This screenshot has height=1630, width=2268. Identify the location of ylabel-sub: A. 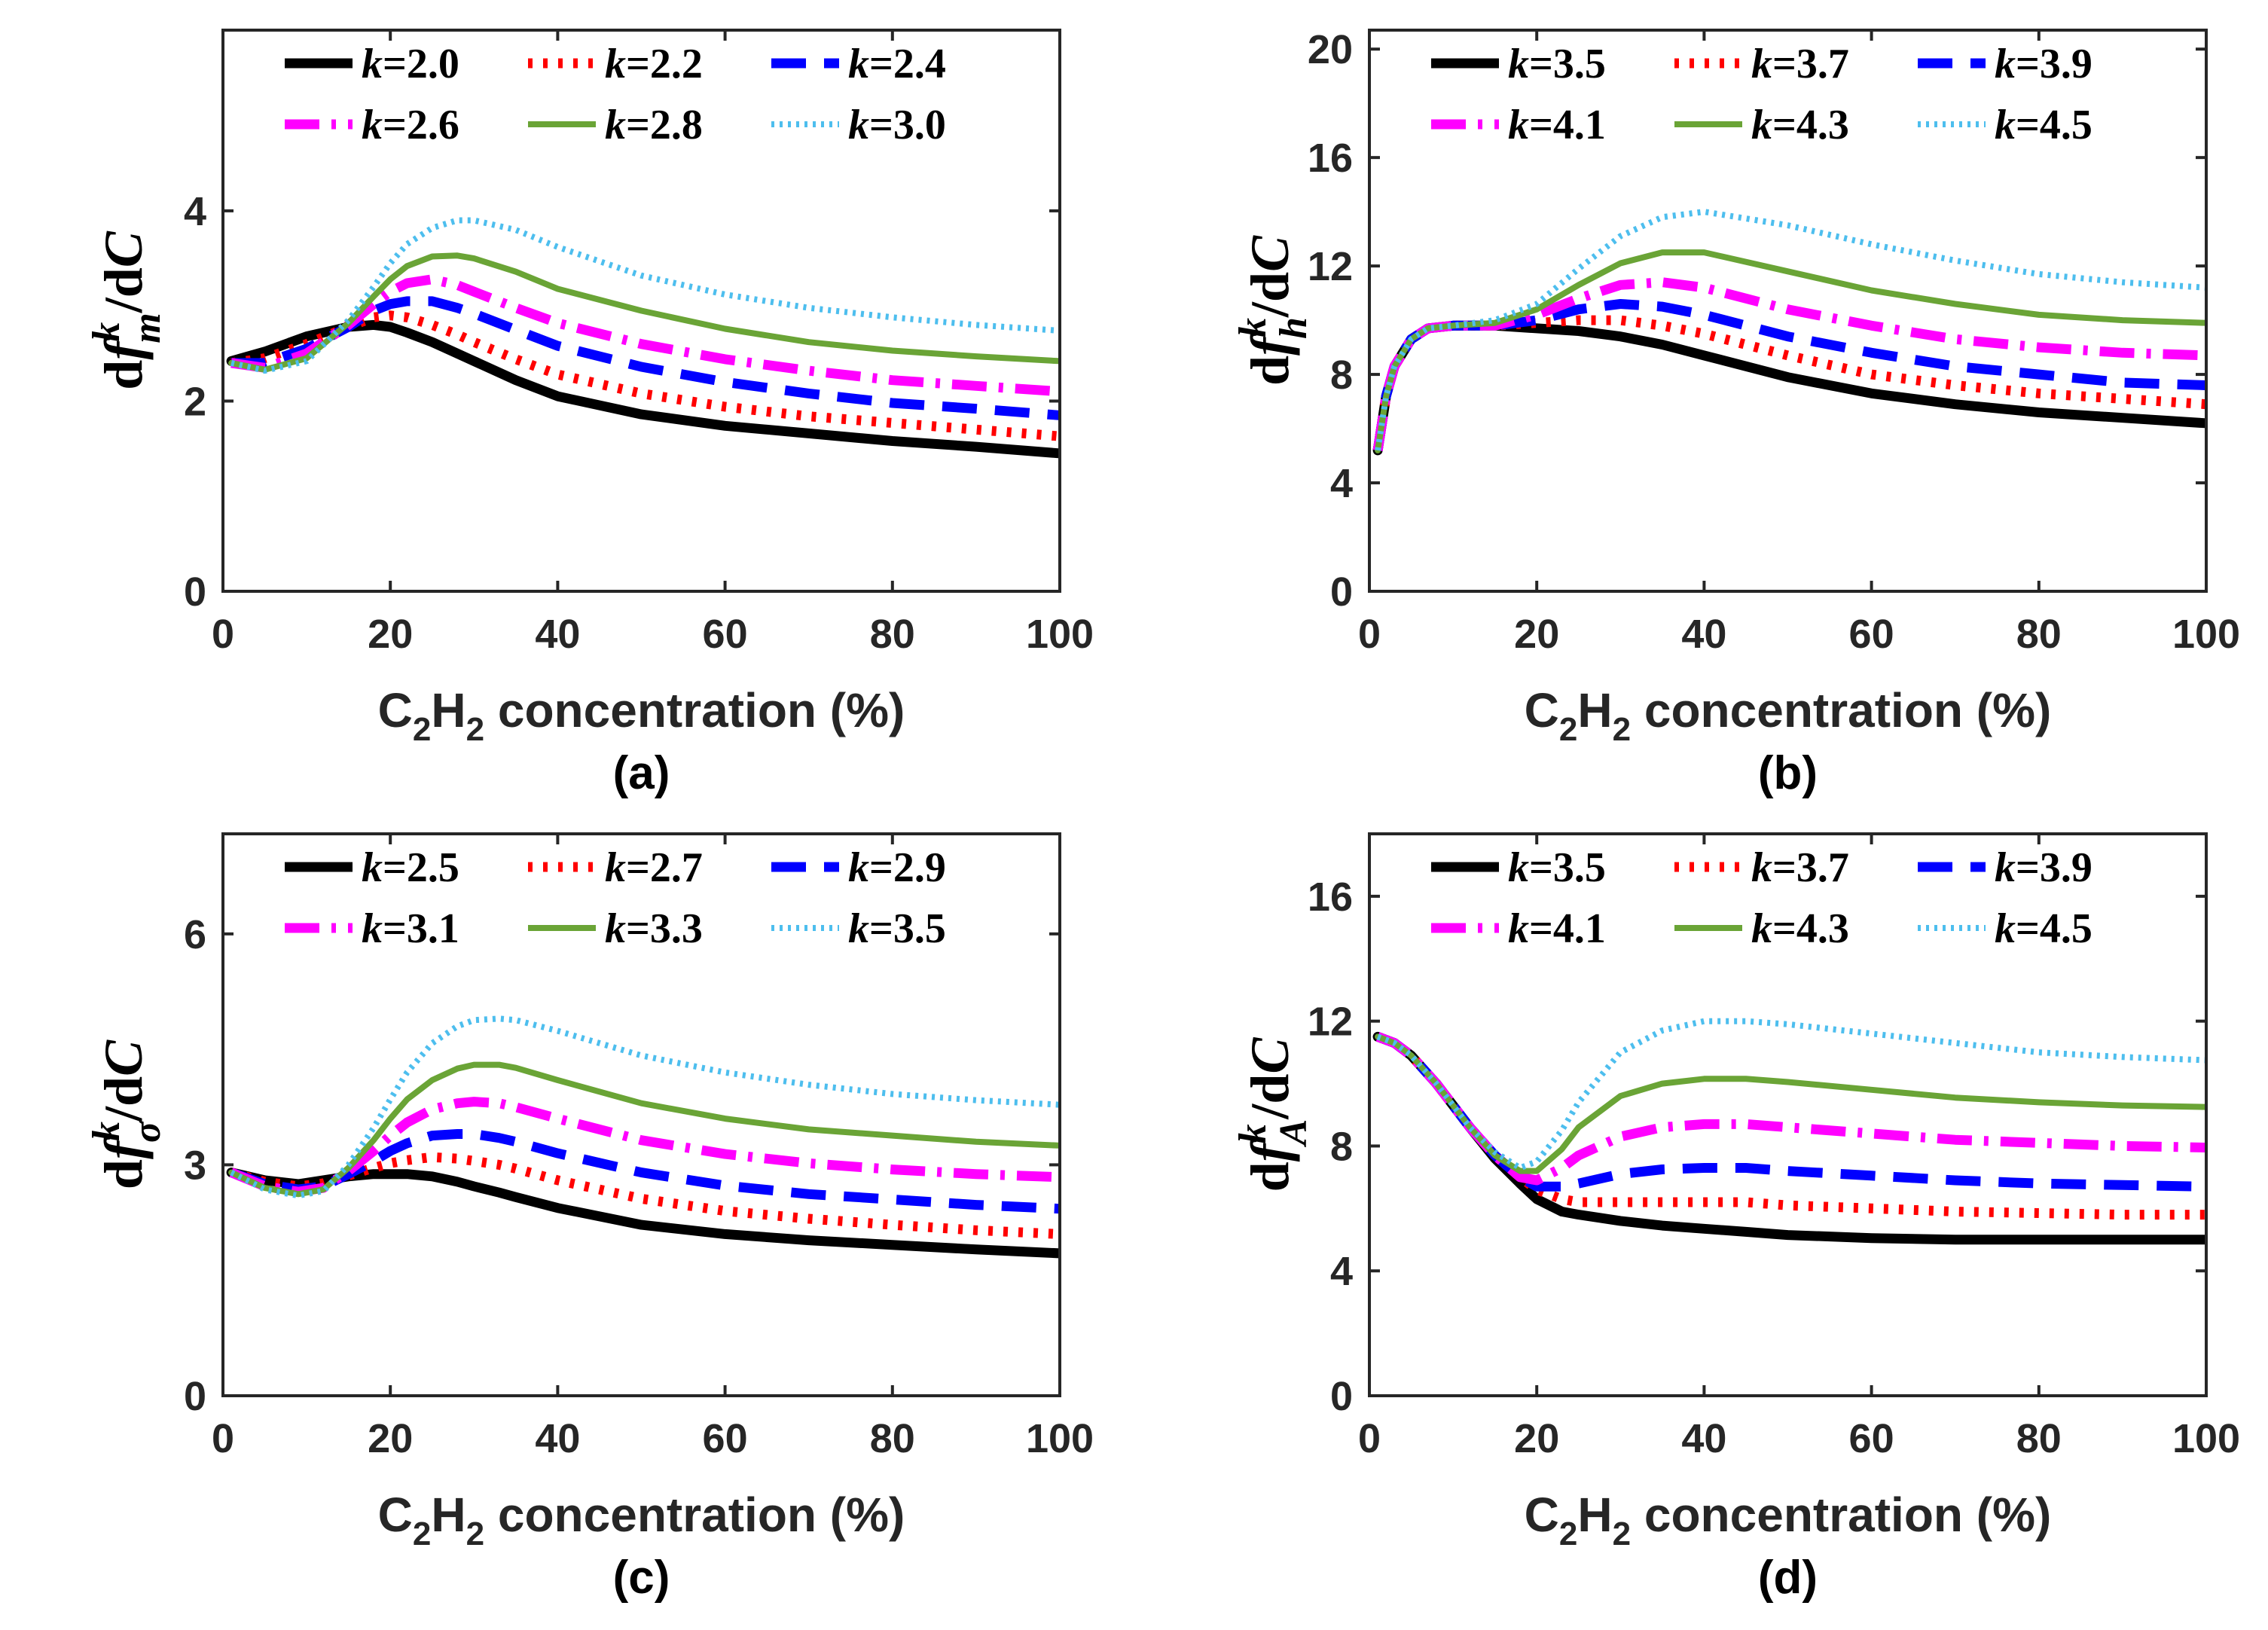
(1294, 1133).